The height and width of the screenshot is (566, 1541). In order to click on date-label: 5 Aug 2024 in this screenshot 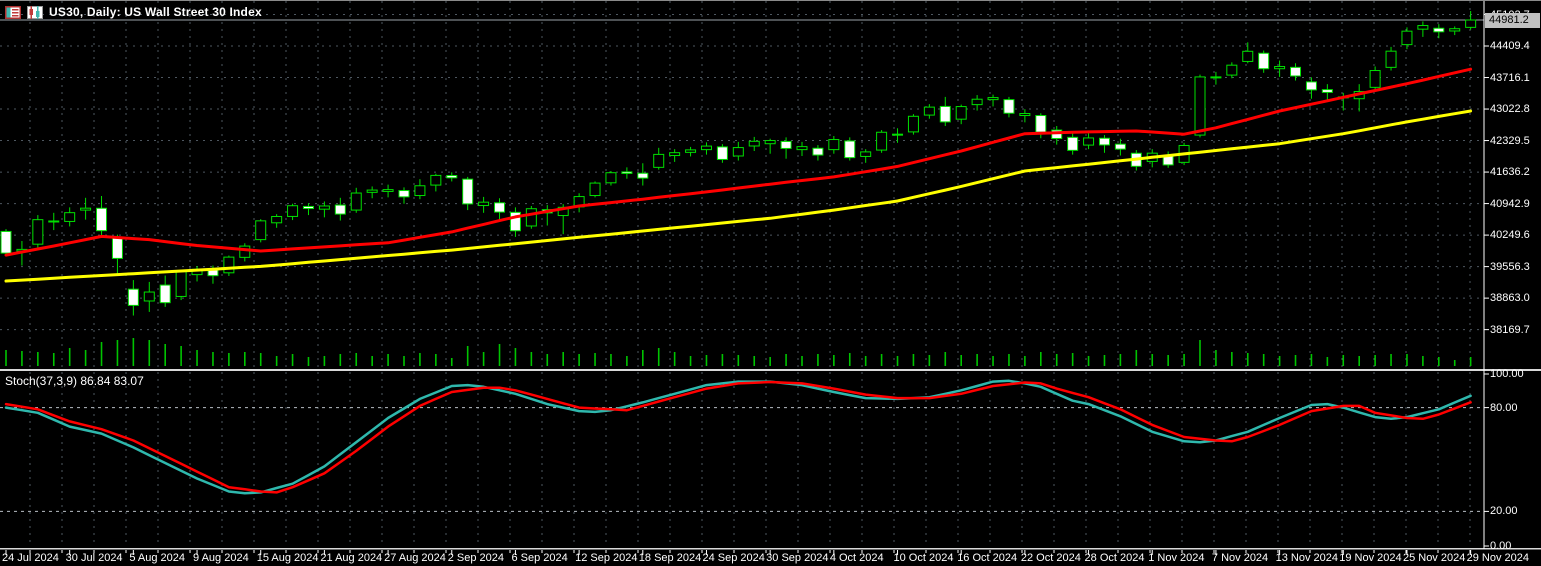, I will do `click(157, 558)`.